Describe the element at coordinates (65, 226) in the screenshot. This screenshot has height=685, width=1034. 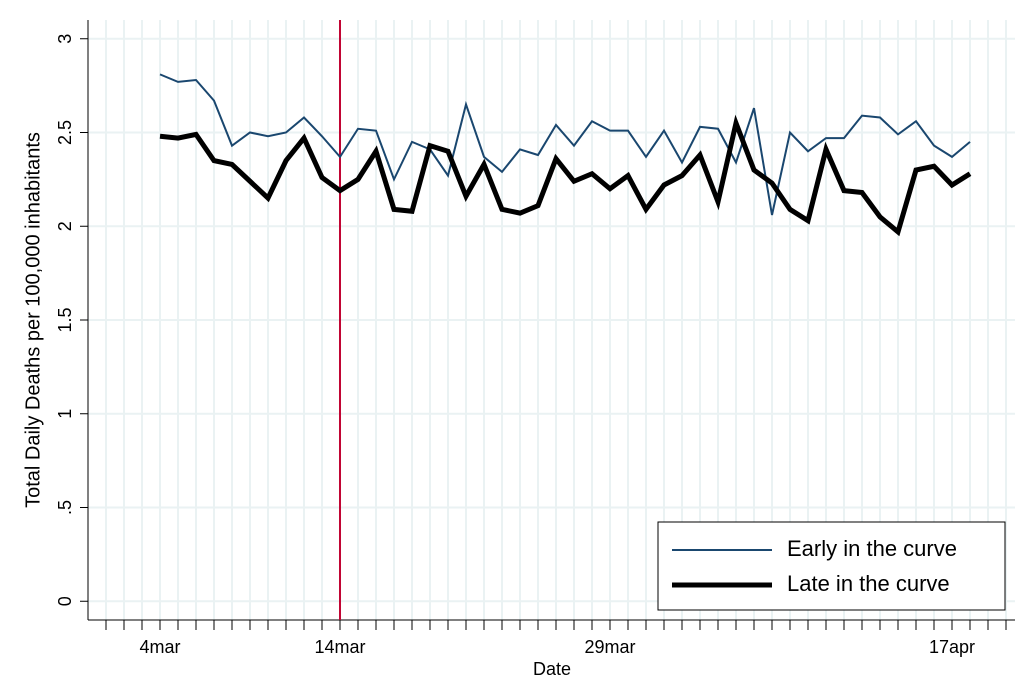
I see `y-tick-label: 2` at that location.